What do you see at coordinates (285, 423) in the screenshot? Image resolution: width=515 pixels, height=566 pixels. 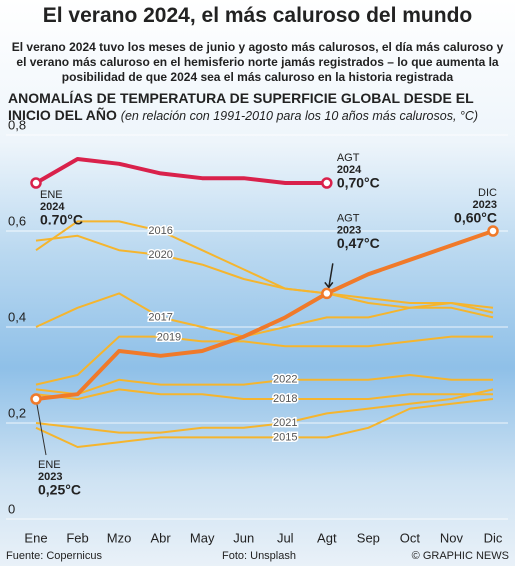 I see `series-label: 2021` at bounding box center [285, 423].